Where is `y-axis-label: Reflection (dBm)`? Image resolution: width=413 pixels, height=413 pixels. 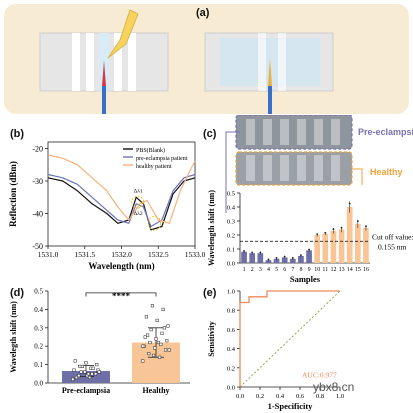
y-axis-label: Reflection (dBm) is located at coordinates (13, 194).